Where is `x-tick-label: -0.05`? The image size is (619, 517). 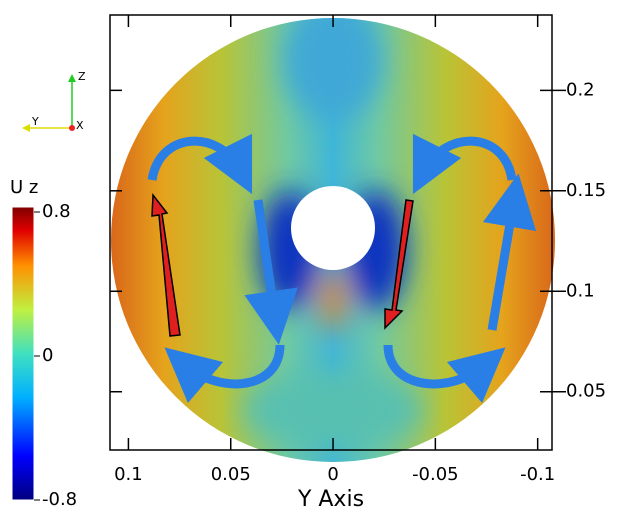
x-tick-label: -0.05 is located at coordinates (435, 474).